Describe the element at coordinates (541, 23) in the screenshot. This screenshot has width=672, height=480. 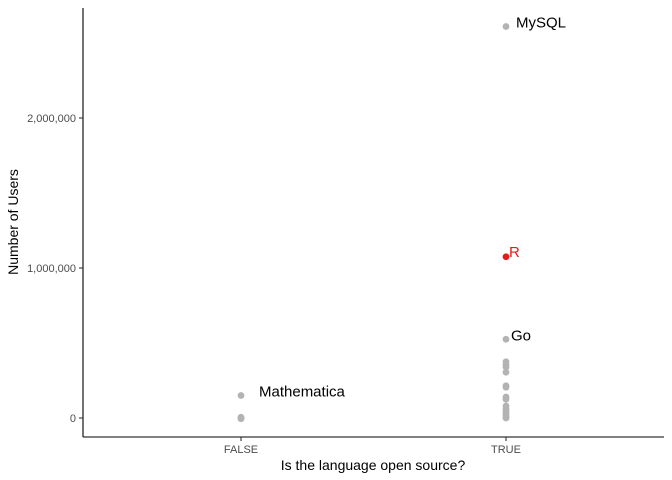
I see `point-label-mysql: MySQL` at that location.